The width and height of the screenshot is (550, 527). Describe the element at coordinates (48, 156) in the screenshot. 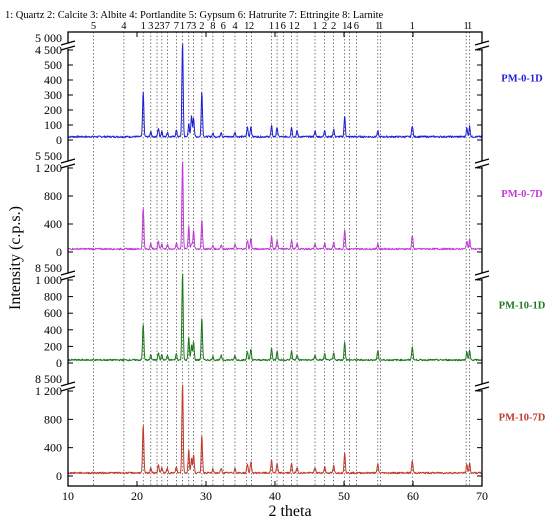

I see `y-tick-label-break: 5 500` at that location.